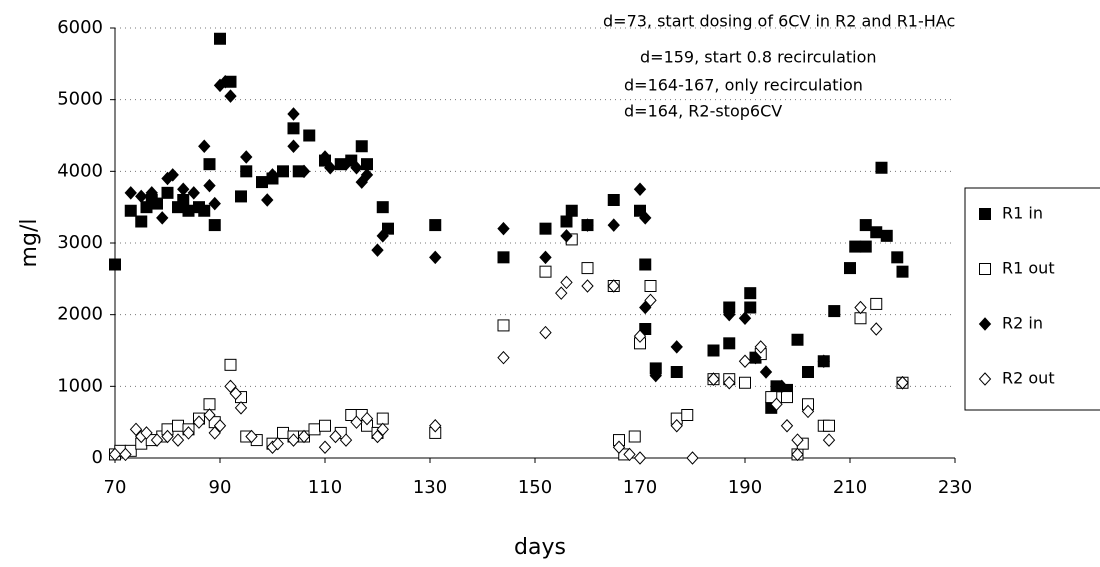 The width and height of the screenshot is (1100, 567). I want to click on x-tick-label: 110, so click(325, 487).